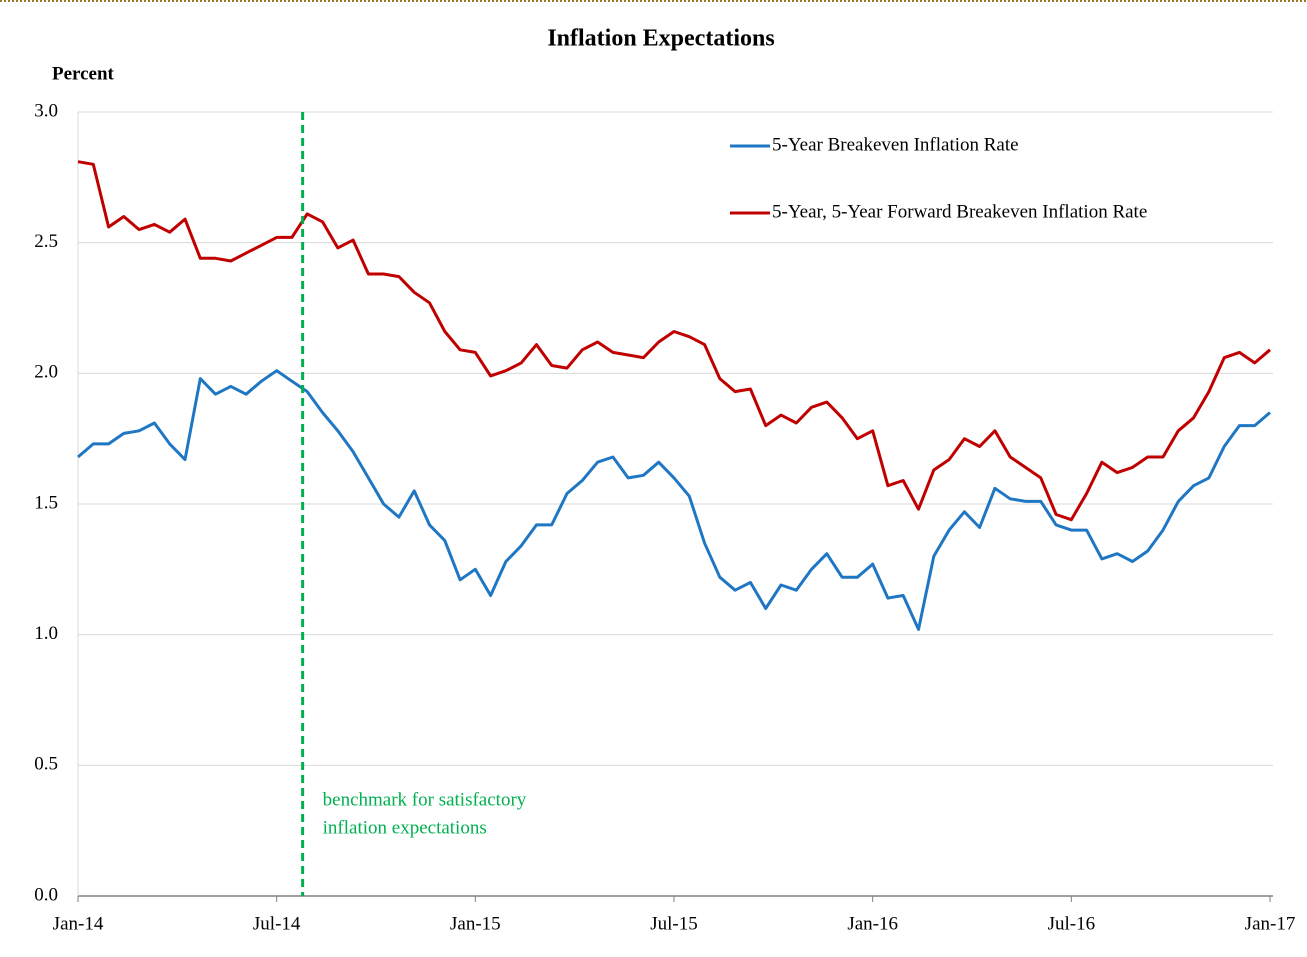  What do you see at coordinates (1072, 923) in the screenshot?
I see `x-tick-label: Jul-16` at bounding box center [1072, 923].